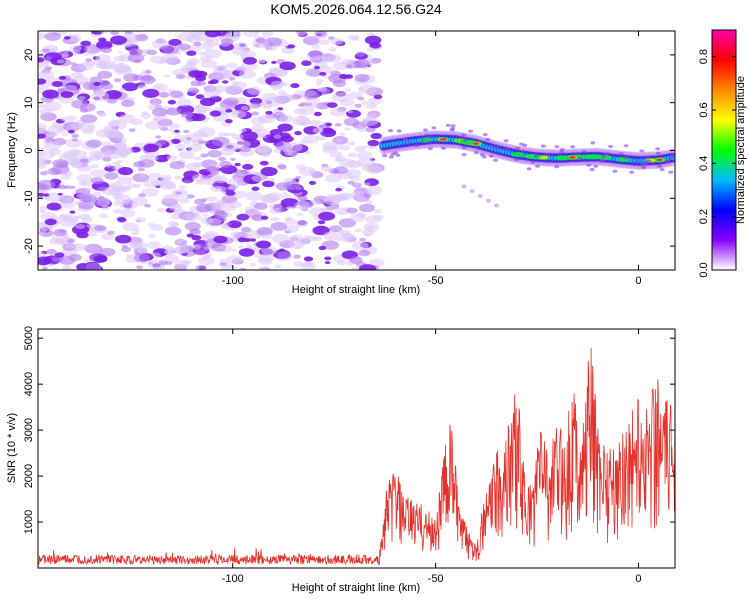 The image size is (750, 600). What do you see at coordinates (12, 448) in the screenshot?
I see `snr-y-axis-label: SNR (10 * v/v)` at bounding box center [12, 448].